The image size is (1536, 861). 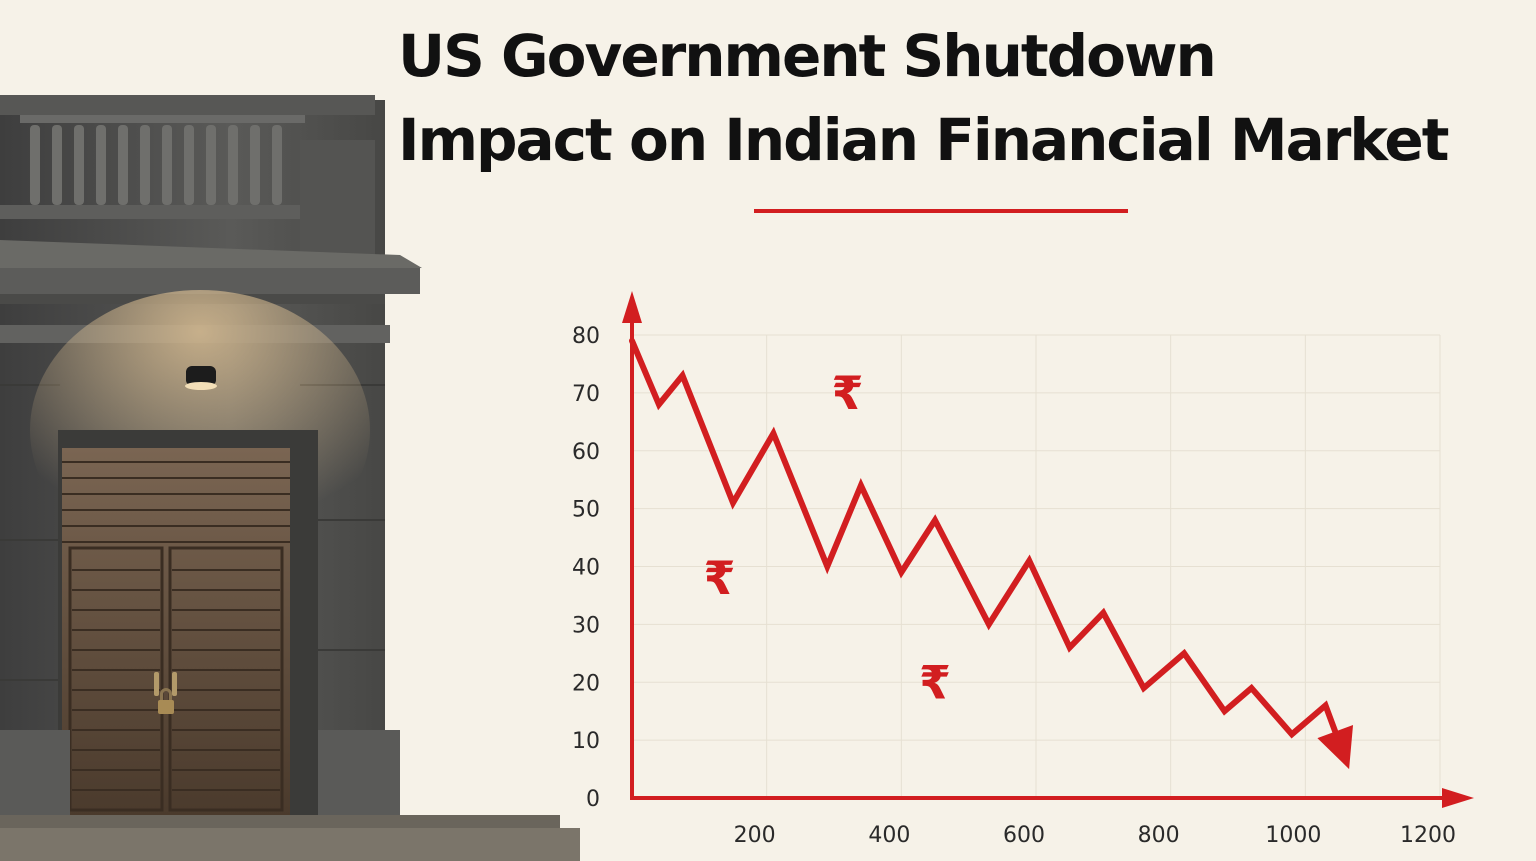 I want to click on x-axis-arrow-icon, so click(x=1458, y=798).